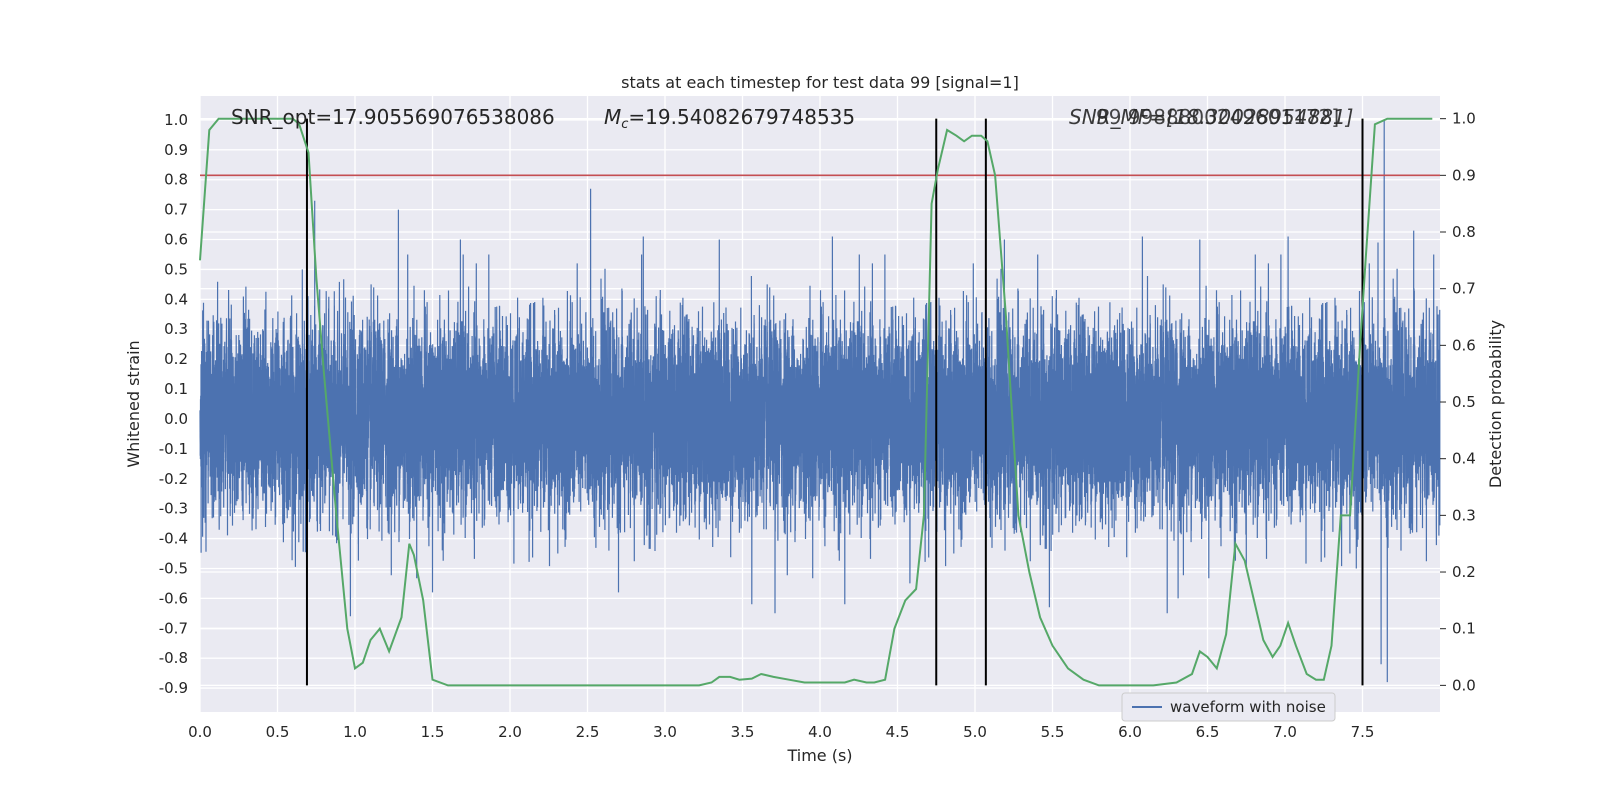  What do you see at coordinates (1363, 732) in the screenshot?
I see `x-tick-label: 7.5` at bounding box center [1363, 732].